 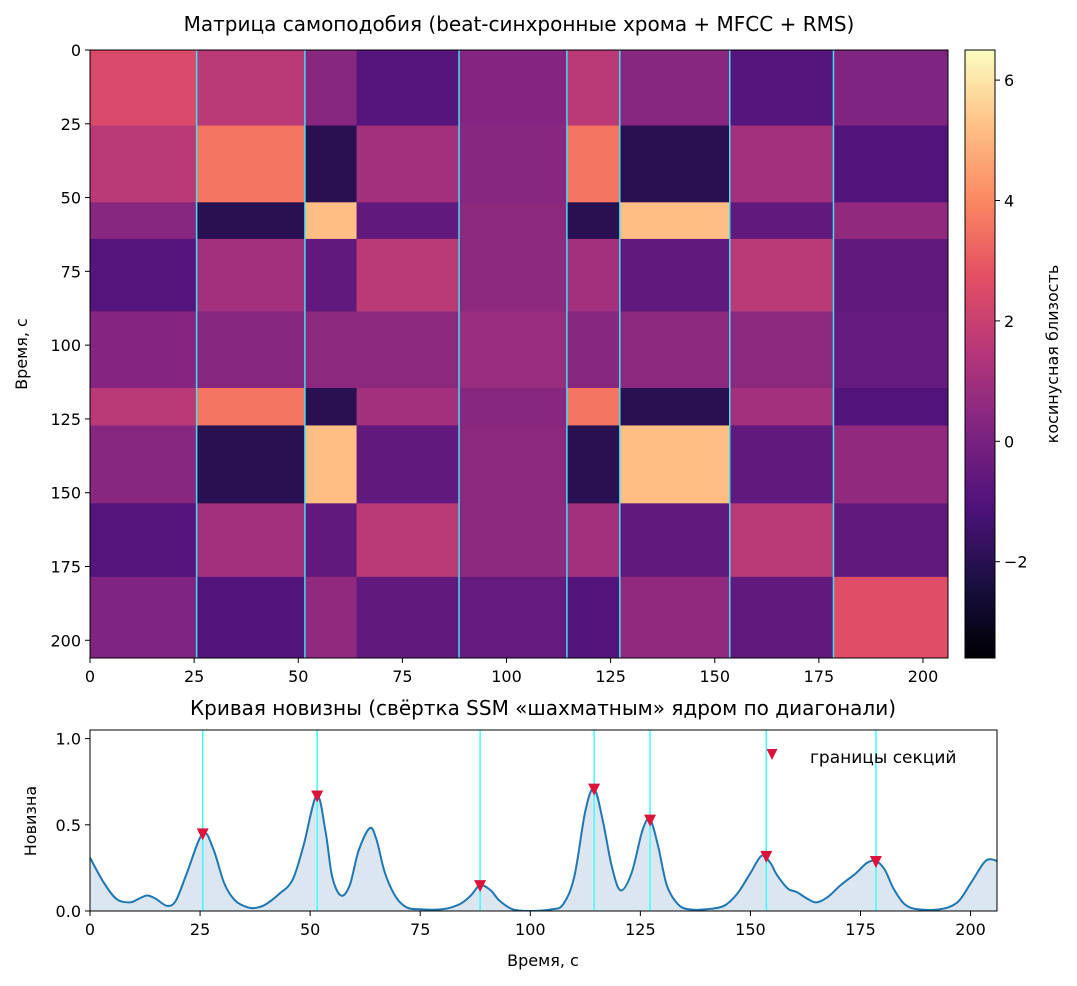 I want to click on x-tick-label: 175, so click(x=819, y=676).